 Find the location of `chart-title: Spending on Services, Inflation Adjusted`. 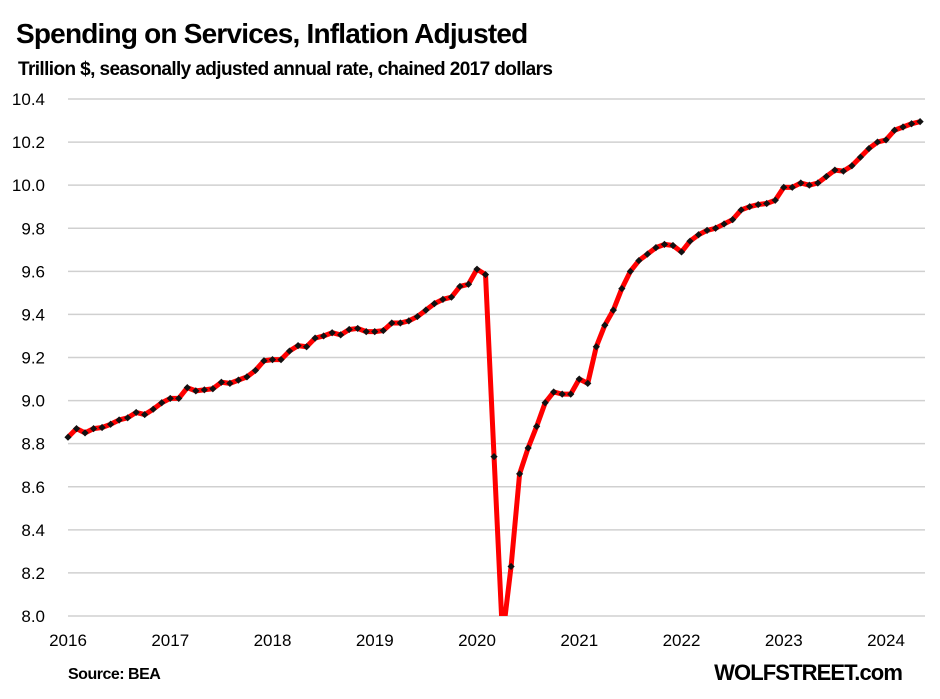

chart-title: Spending on Services, Inflation Adjusted is located at coordinates (272, 33).